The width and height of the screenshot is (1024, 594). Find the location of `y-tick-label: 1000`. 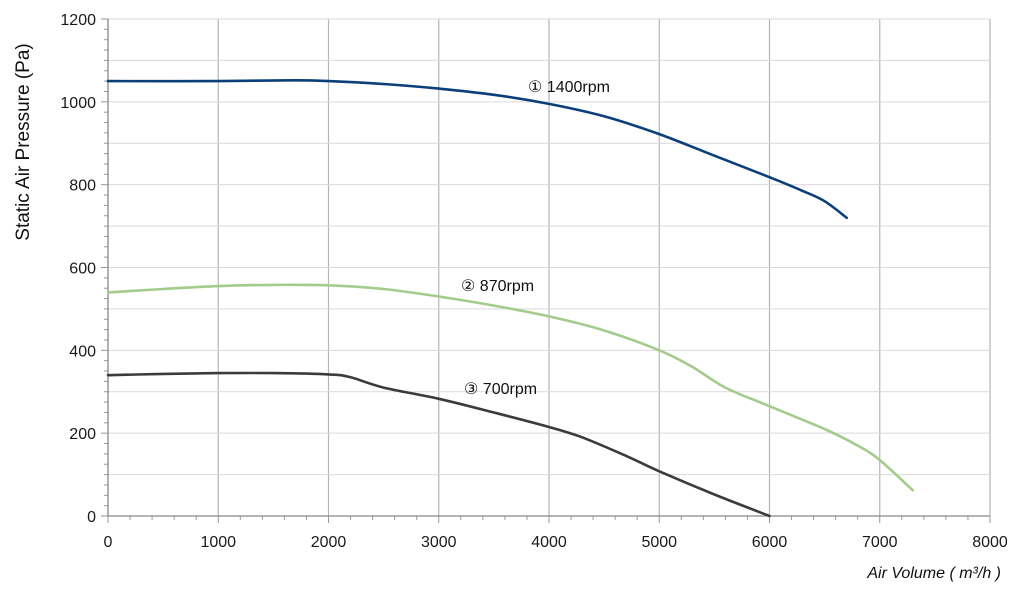

y-tick-label: 1000 is located at coordinates (78, 103).